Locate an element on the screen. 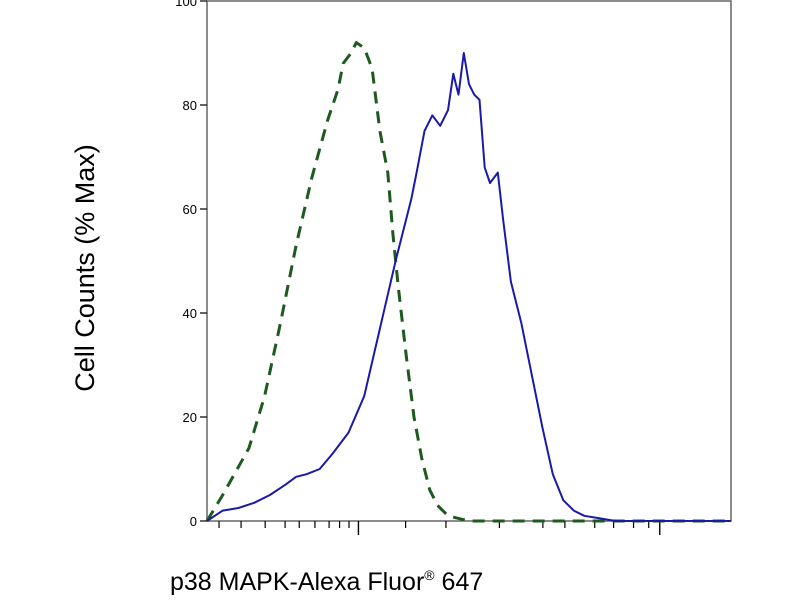  y-tick-label: 40 is located at coordinates (190, 313).